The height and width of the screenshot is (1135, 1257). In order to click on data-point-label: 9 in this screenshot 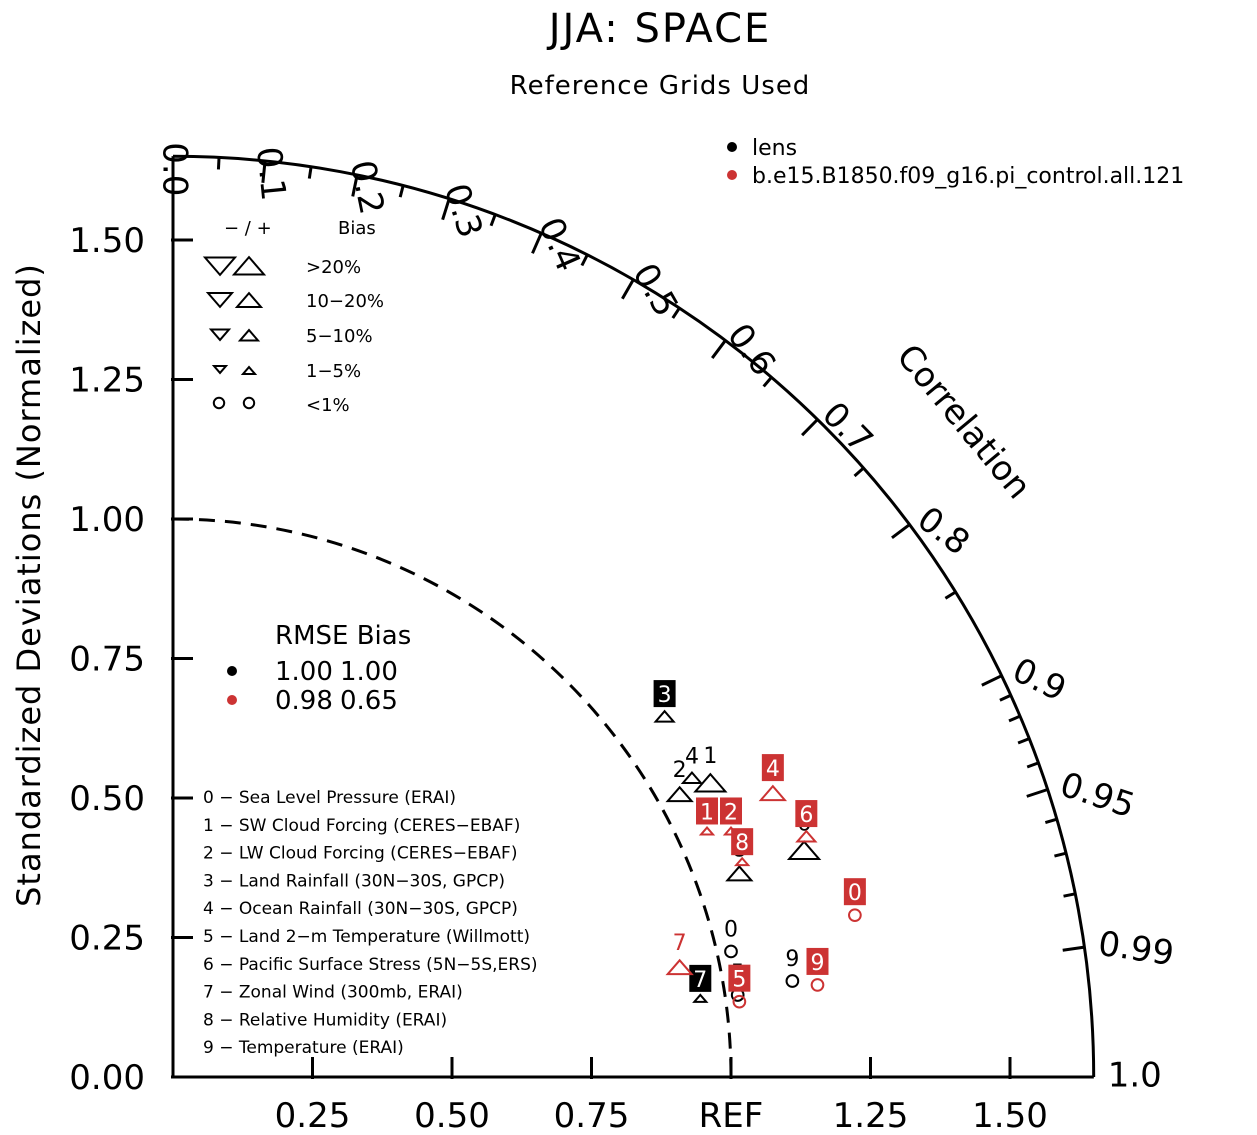, I will do `click(792, 959)`.